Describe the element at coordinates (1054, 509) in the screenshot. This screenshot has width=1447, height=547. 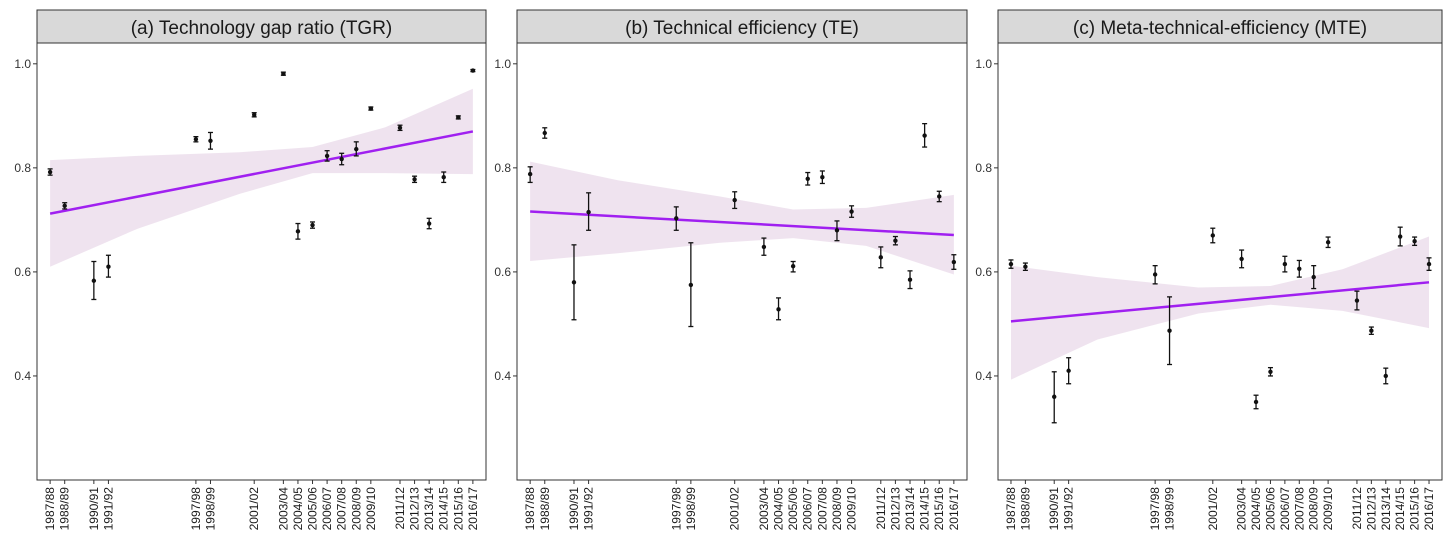
I see `x-tick-label: 1990/91` at that location.